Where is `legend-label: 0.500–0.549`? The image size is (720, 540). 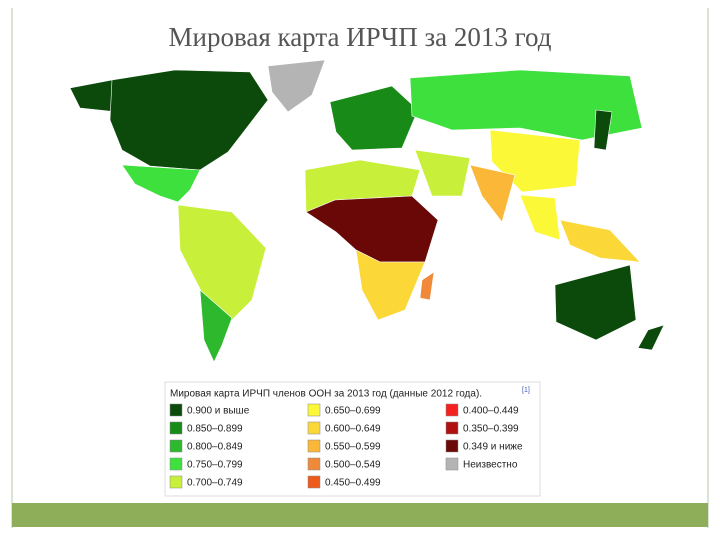 legend-label: 0.500–0.549 is located at coordinates (353, 465).